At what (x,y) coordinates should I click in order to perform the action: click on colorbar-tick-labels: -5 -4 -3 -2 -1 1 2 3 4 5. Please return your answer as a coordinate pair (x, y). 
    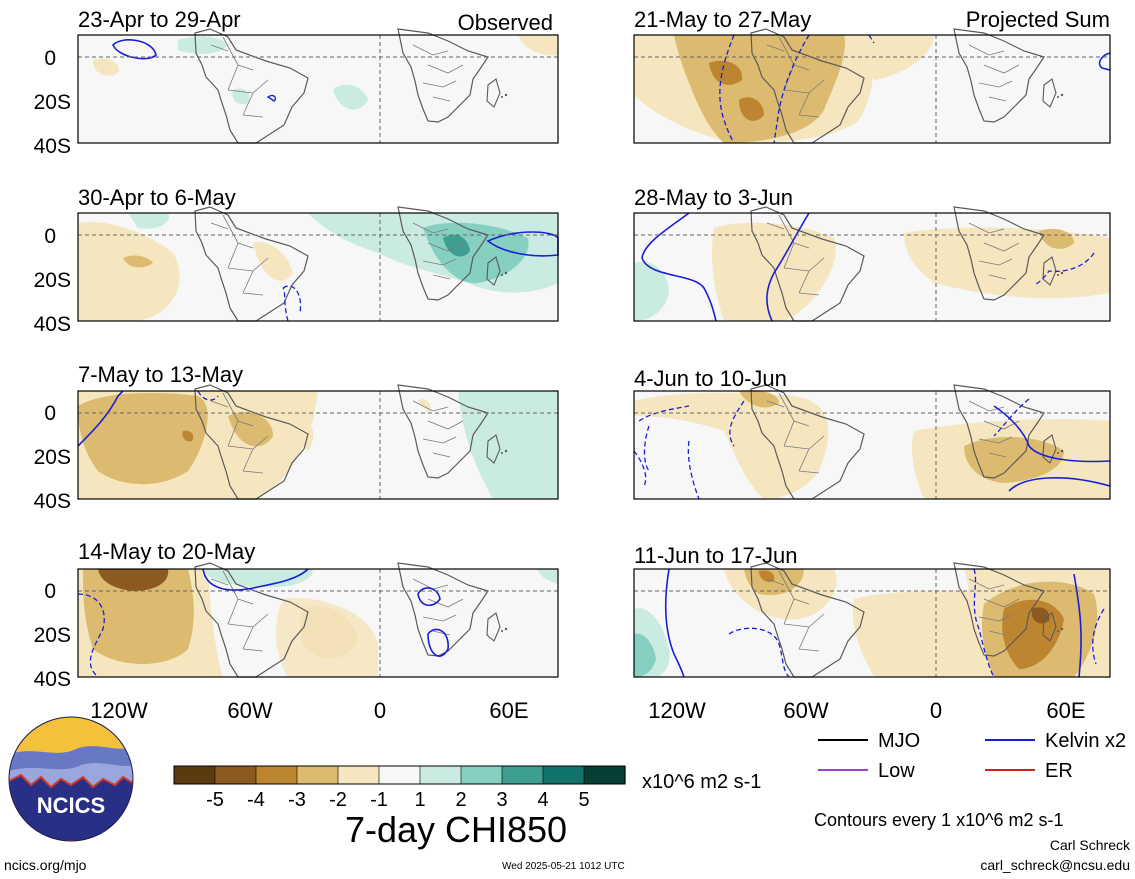
    Looking at the image, I should click on (397, 800).